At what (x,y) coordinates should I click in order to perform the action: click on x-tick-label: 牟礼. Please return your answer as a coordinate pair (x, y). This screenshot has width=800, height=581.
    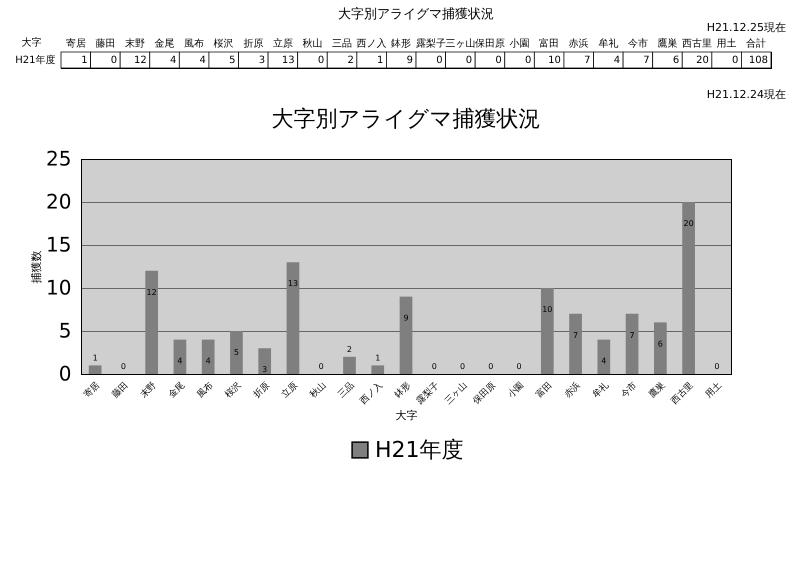
    Looking at the image, I should click on (600, 390).